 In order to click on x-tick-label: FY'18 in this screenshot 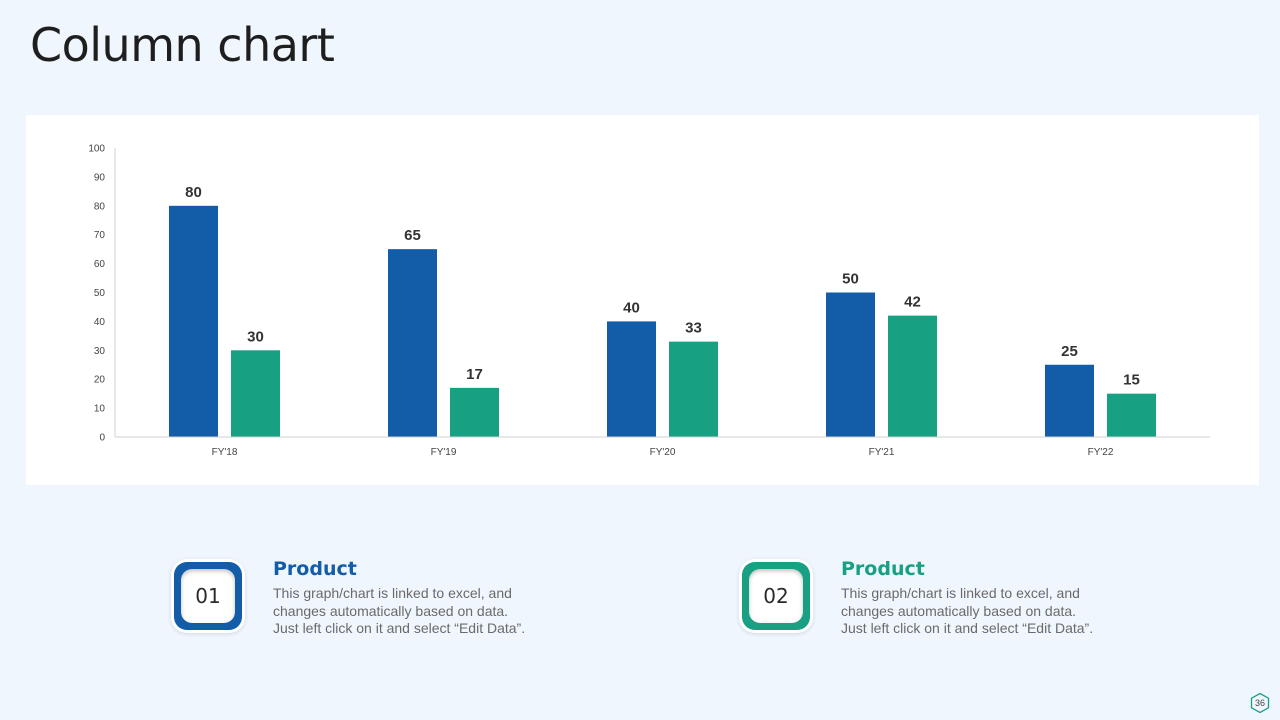, I will do `click(225, 452)`.